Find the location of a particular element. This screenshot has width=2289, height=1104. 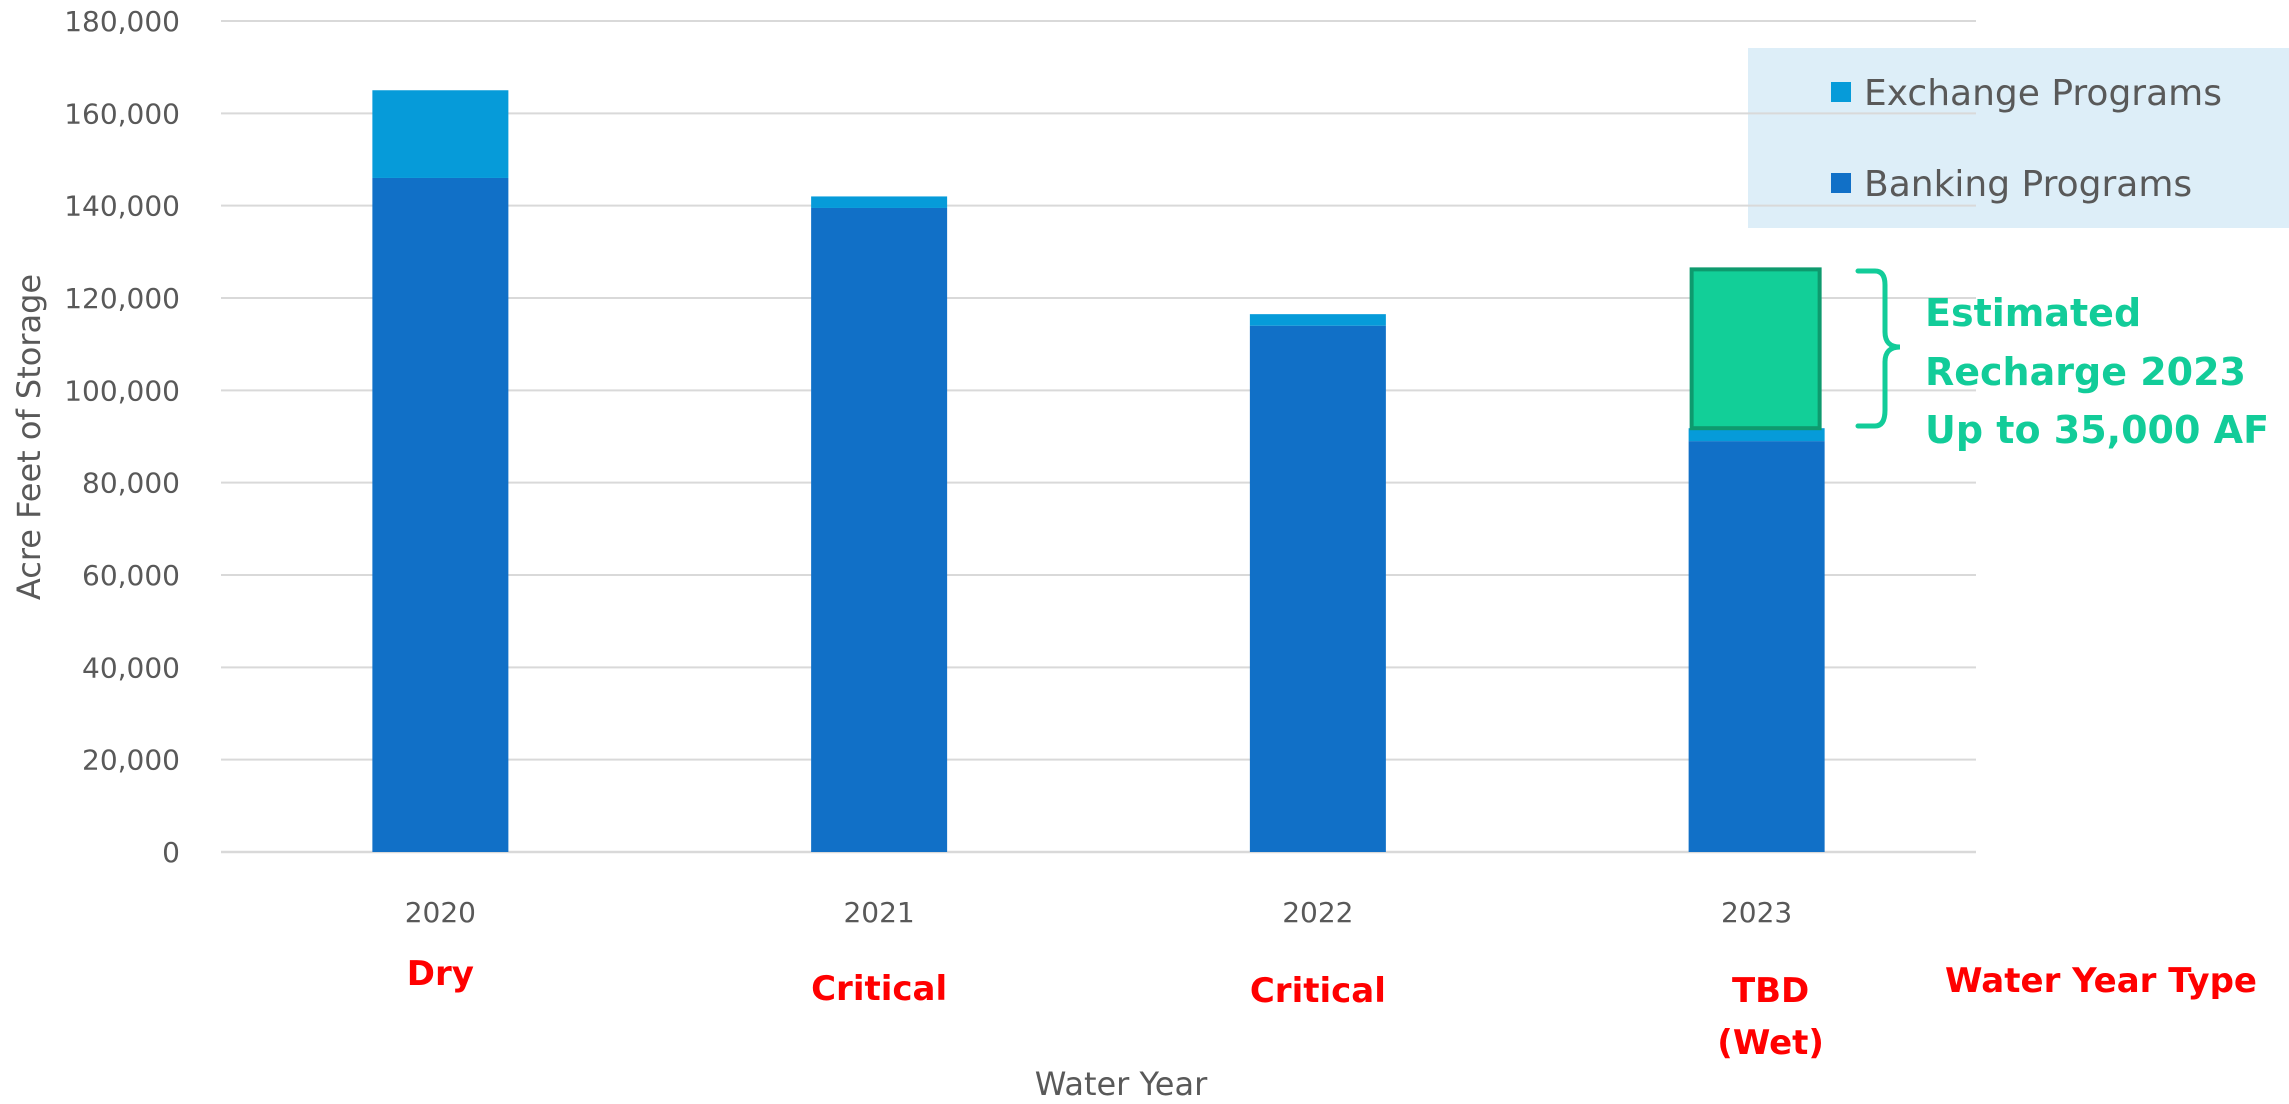

legend-label-banking: Banking Programs is located at coordinates (2028, 184).